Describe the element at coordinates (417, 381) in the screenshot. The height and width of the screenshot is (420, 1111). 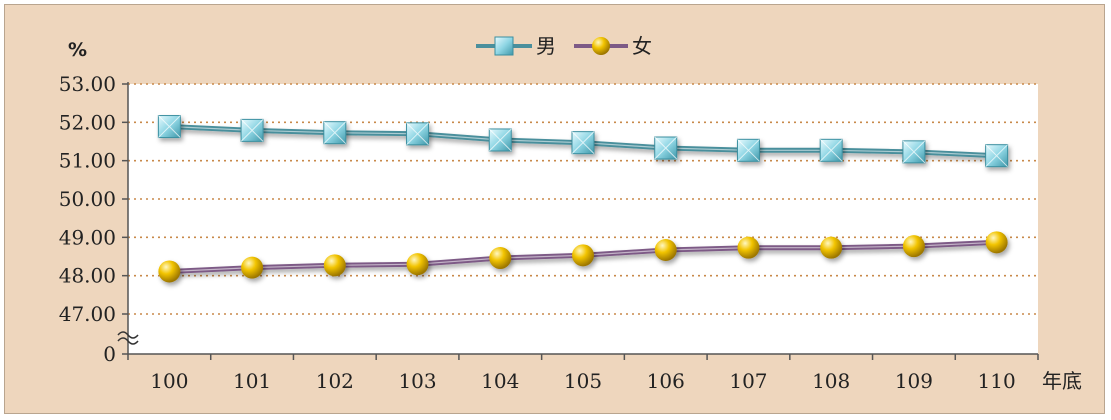
I see `x-tick-label: 103` at that location.